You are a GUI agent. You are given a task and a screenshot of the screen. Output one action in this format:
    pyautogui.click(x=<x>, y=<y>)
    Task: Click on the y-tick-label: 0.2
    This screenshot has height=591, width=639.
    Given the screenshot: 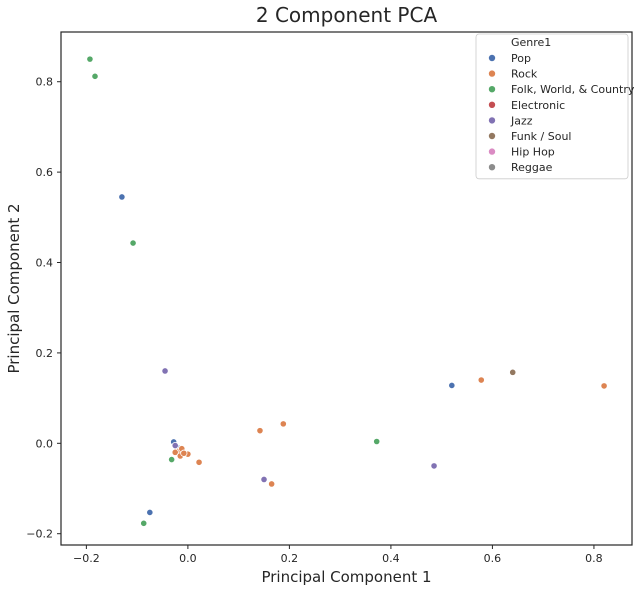 What is the action you would take?
    pyautogui.click(x=45, y=353)
    